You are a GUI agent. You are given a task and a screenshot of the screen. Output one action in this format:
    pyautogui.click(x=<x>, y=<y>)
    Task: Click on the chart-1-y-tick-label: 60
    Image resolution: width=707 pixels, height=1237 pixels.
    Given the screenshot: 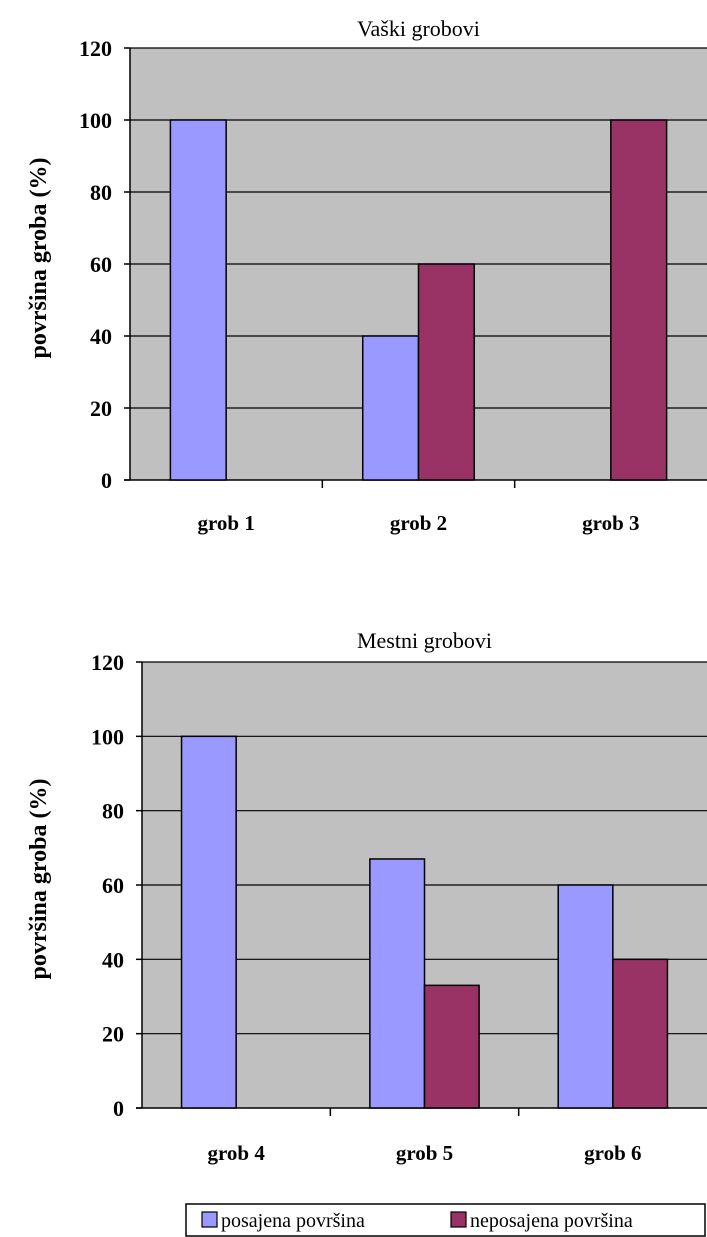 What is the action you would take?
    pyautogui.click(x=101, y=264)
    